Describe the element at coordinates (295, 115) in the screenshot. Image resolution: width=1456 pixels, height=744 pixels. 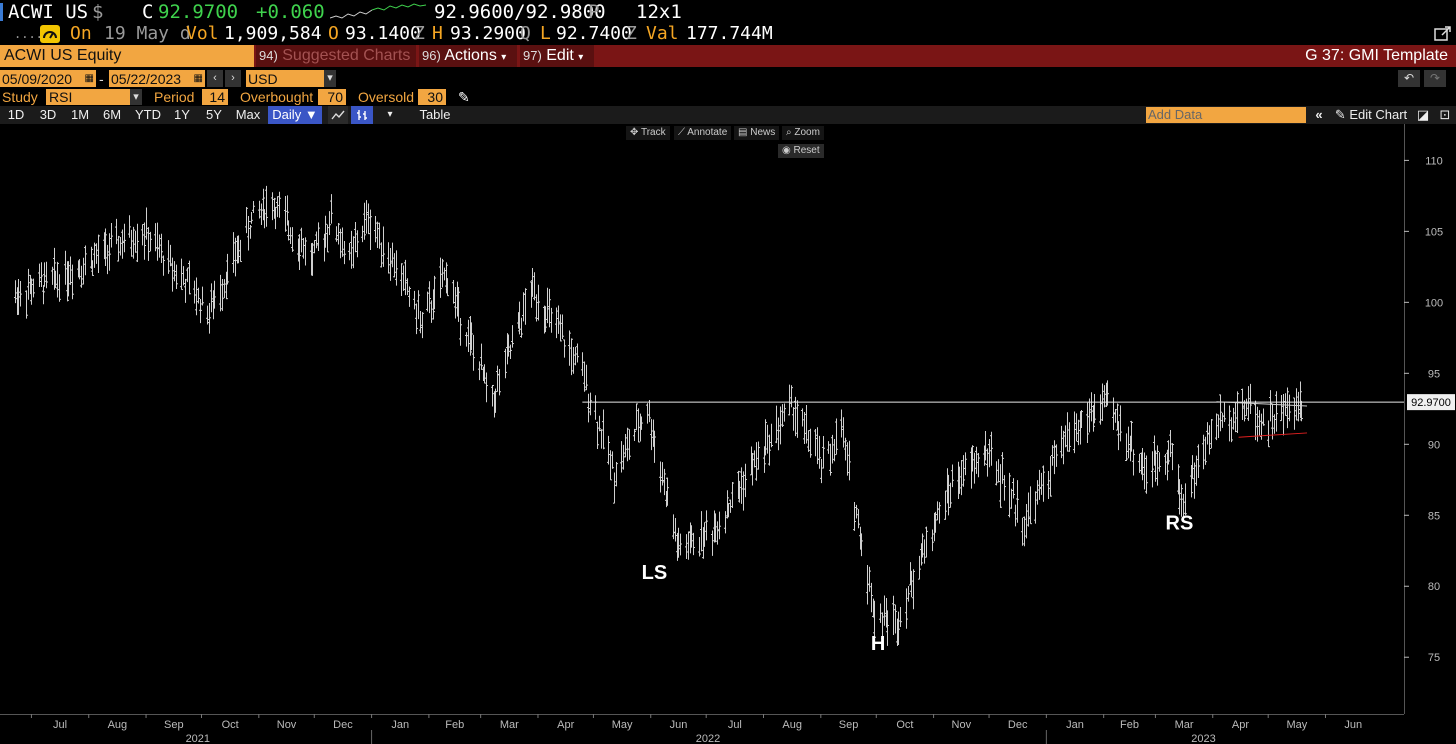
I see `interval-select: Daily ▼` at that location.